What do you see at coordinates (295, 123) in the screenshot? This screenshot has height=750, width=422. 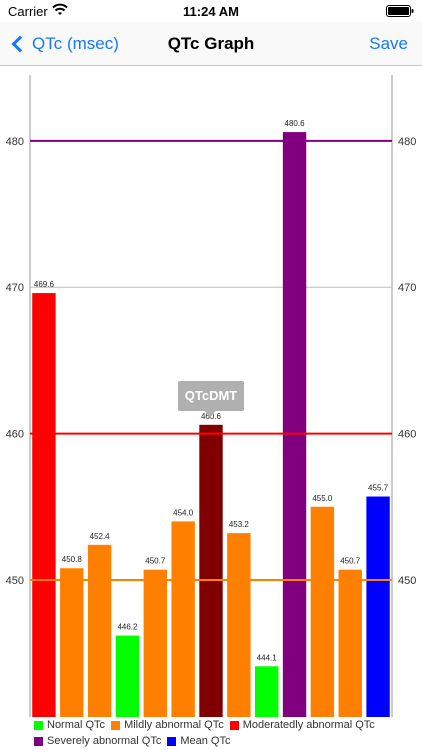 I see `bar-value-label: 480.6` at bounding box center [295, 123].